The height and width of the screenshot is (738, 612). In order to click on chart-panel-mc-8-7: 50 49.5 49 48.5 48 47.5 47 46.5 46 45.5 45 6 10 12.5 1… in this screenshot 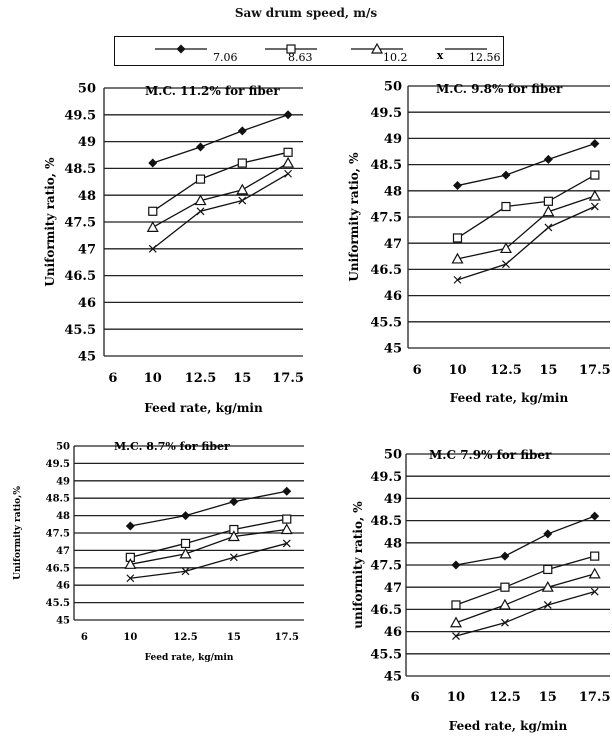, I will do `click(158, 551)`.